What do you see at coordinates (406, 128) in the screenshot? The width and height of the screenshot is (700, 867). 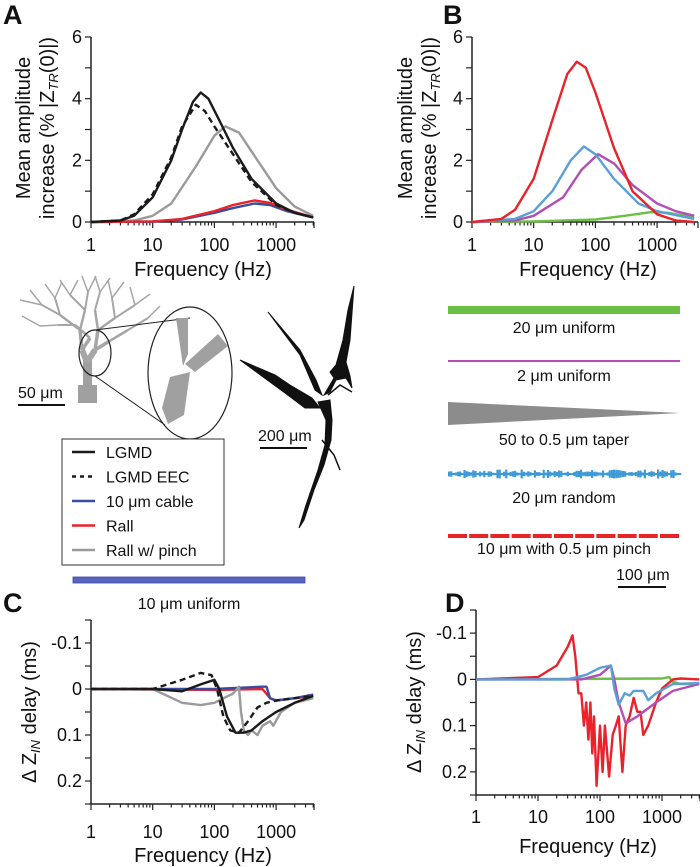 I see `y-title-line1: Mean amplitude` at bounding box center [406, 128].